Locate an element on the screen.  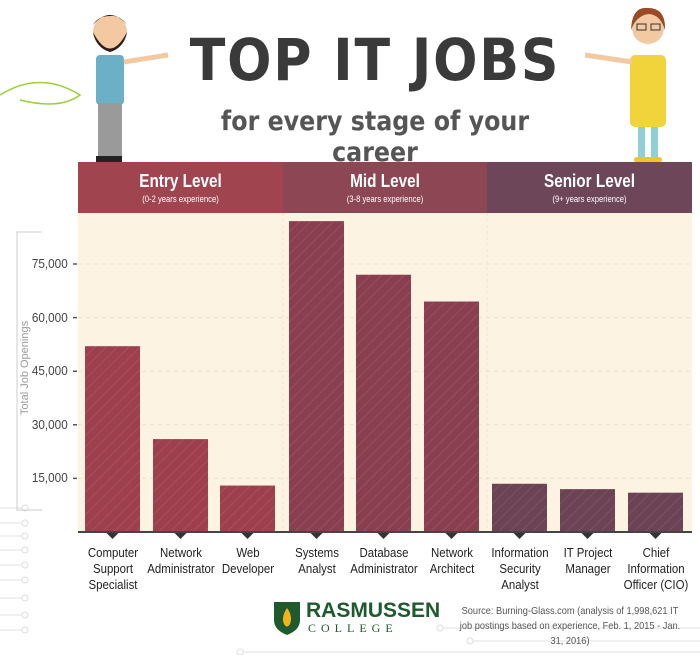
category-label-line: Officer (CIO) is located at coordinates (655, 584).